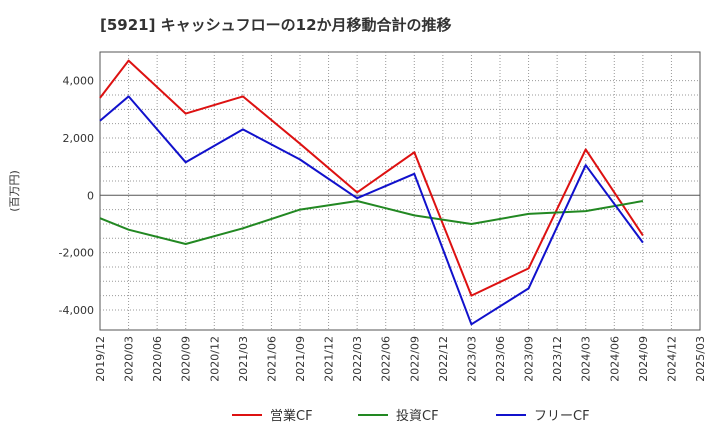  What do you see at coordinates (271, 359) in the screenshot?
I see `x-tick-label: 2021/06` at bounding box center [271, 359].